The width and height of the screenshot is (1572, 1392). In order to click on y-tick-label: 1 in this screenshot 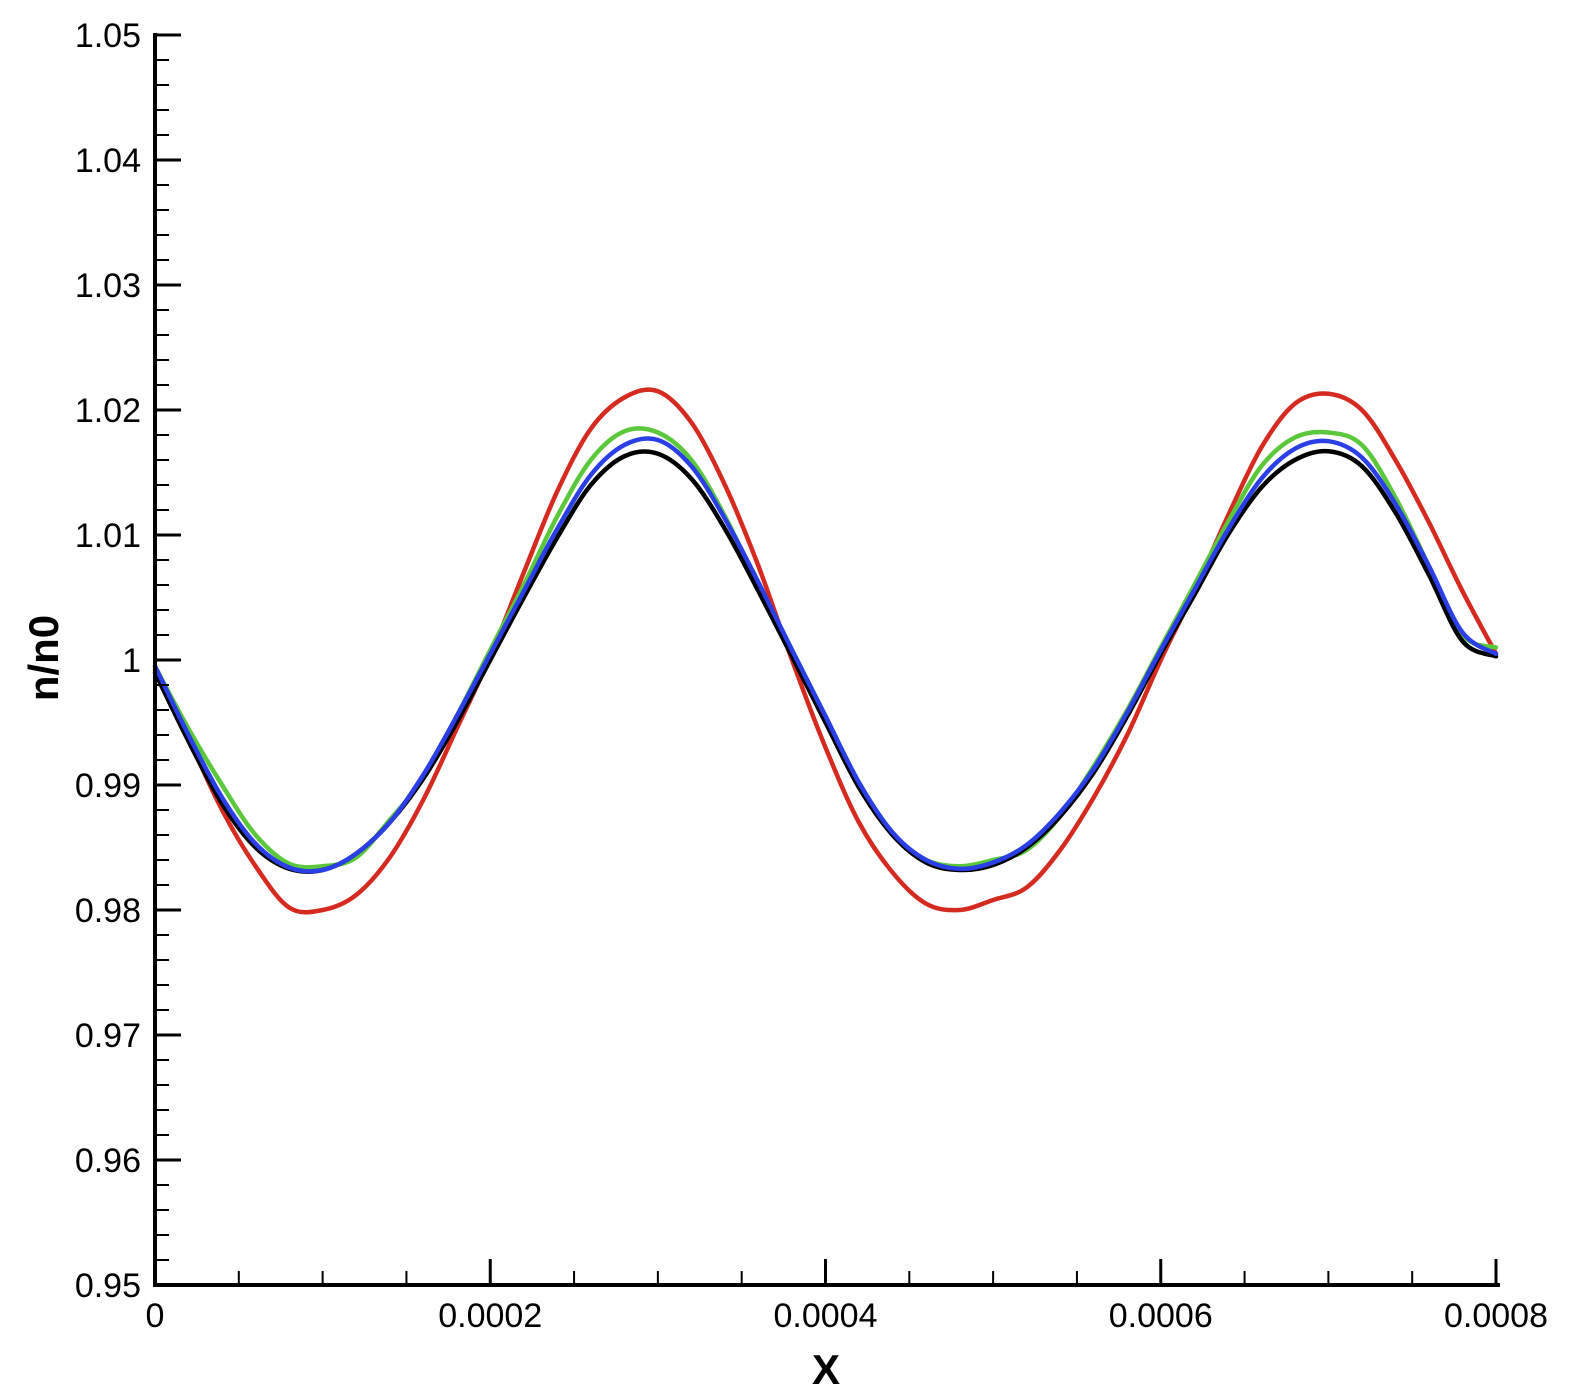, I will do `click(131, 661)`.